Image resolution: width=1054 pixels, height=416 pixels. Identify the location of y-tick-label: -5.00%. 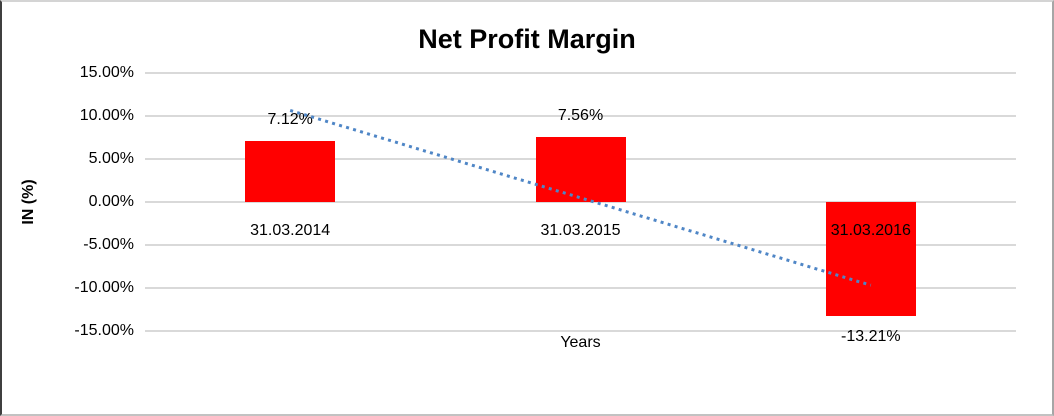
(108, 244).